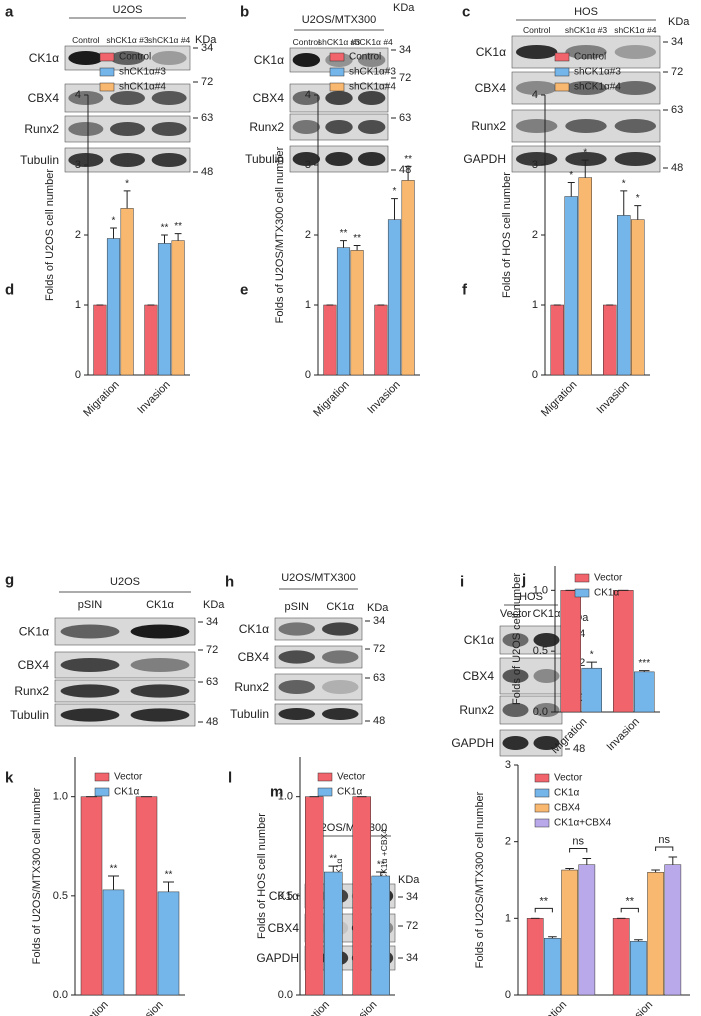 This screenshot has width=701, height=1016. What do you see at coordinates (523, 580) in the screenshot?
I see `panel-letter: j` at bounding box center [523, 580].